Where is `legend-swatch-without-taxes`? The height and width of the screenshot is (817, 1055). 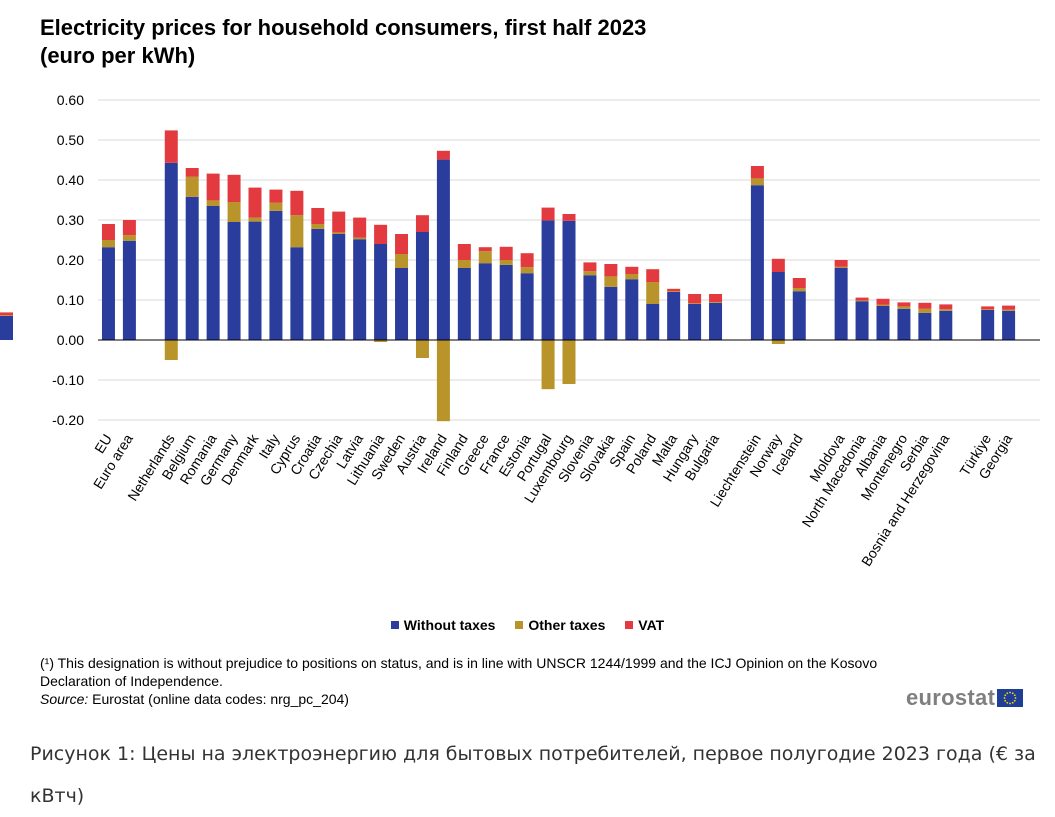
legend-swatch-without-taxes is located at coordinates (394, 625).